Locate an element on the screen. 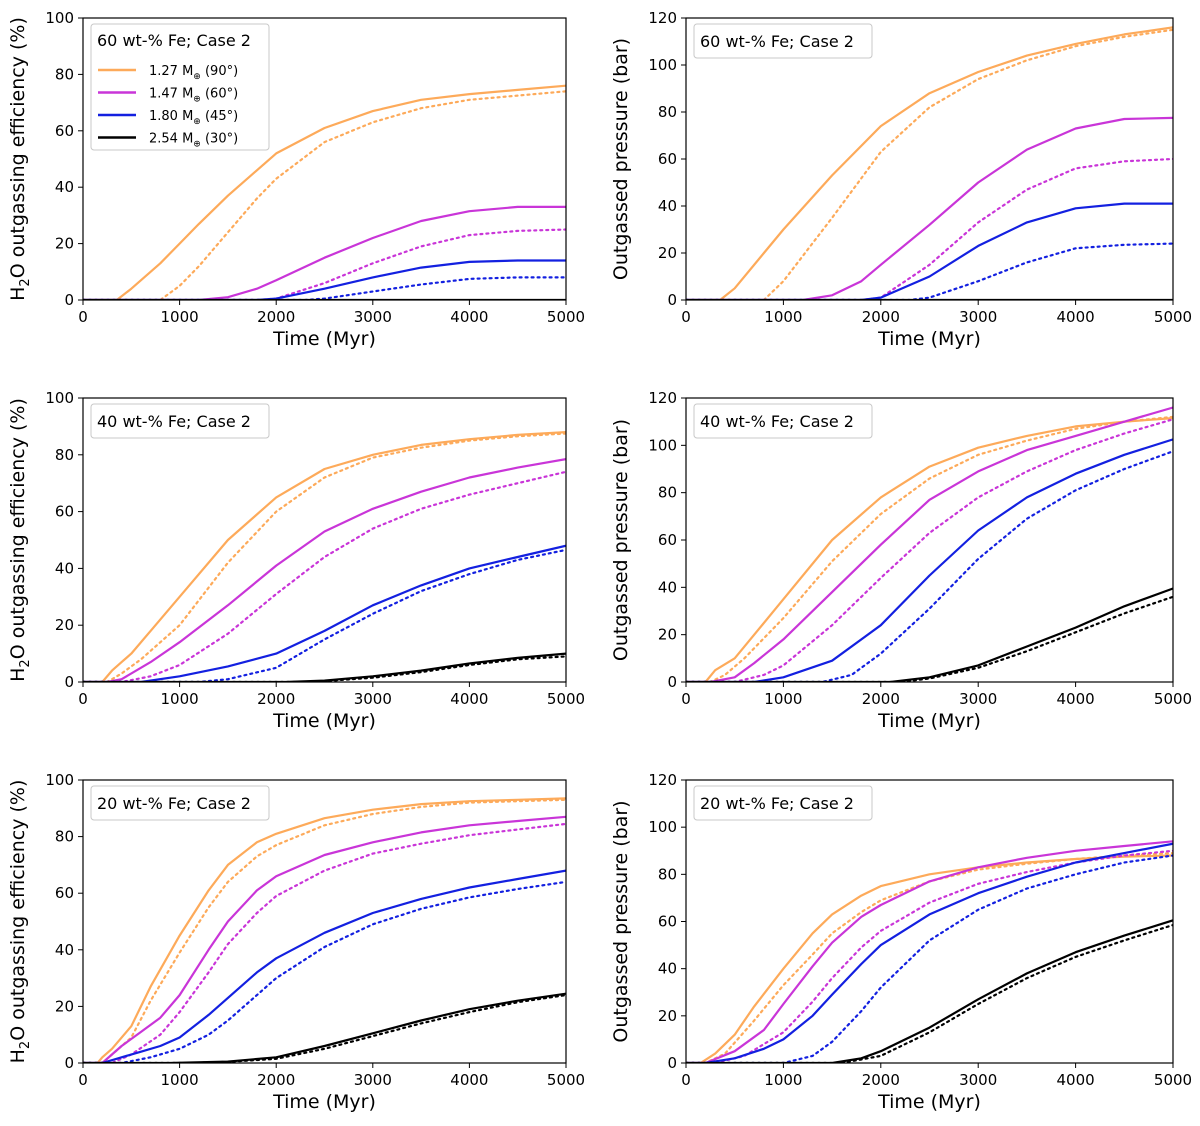 This screenshot has height=1126, width=1200. legend-entry-label: 1.47 M⊕ (60°) is located at coordinates (193, 96).